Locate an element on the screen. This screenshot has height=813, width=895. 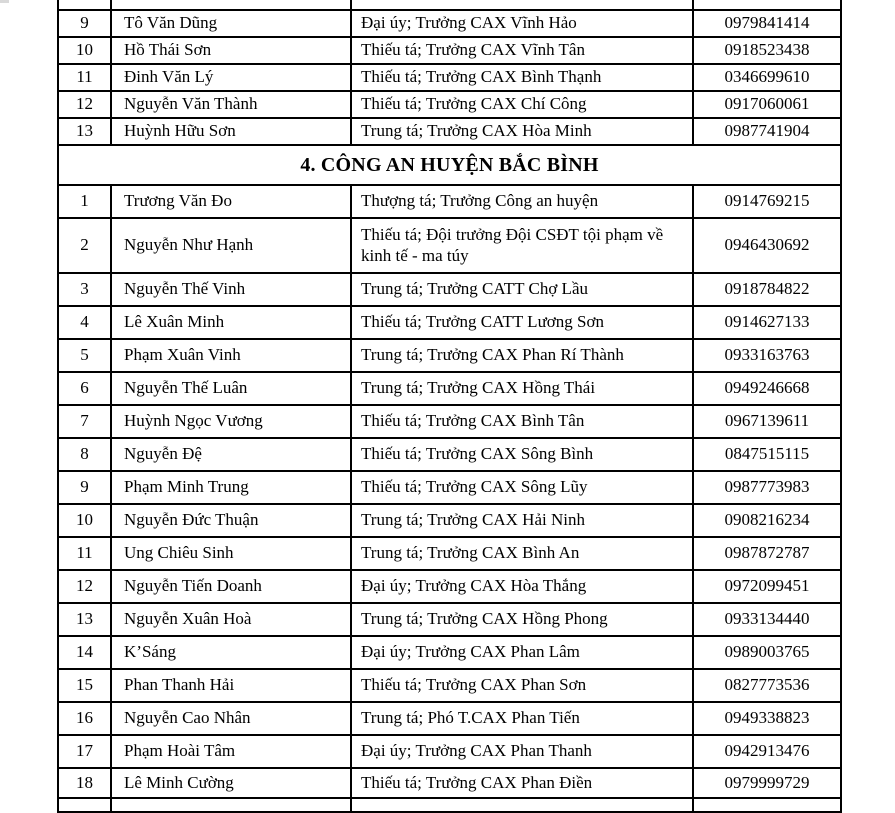
cell-position: Đại úy; Trưởng CAX Hòa Thắng is located at coordinates (522, 586).